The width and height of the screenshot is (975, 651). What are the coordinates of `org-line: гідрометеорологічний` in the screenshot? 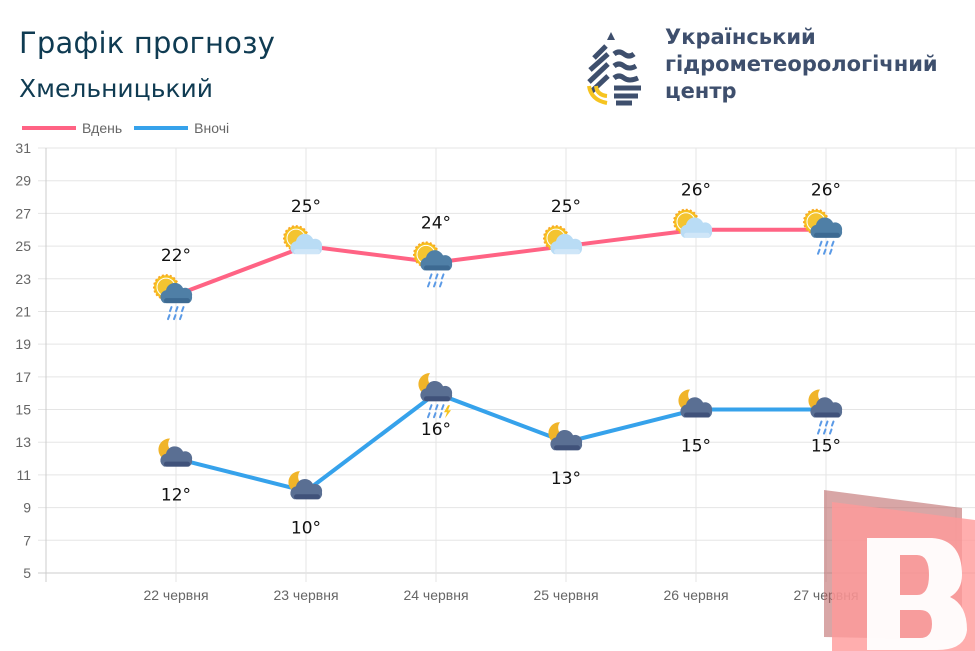 It's located at (801, 64).